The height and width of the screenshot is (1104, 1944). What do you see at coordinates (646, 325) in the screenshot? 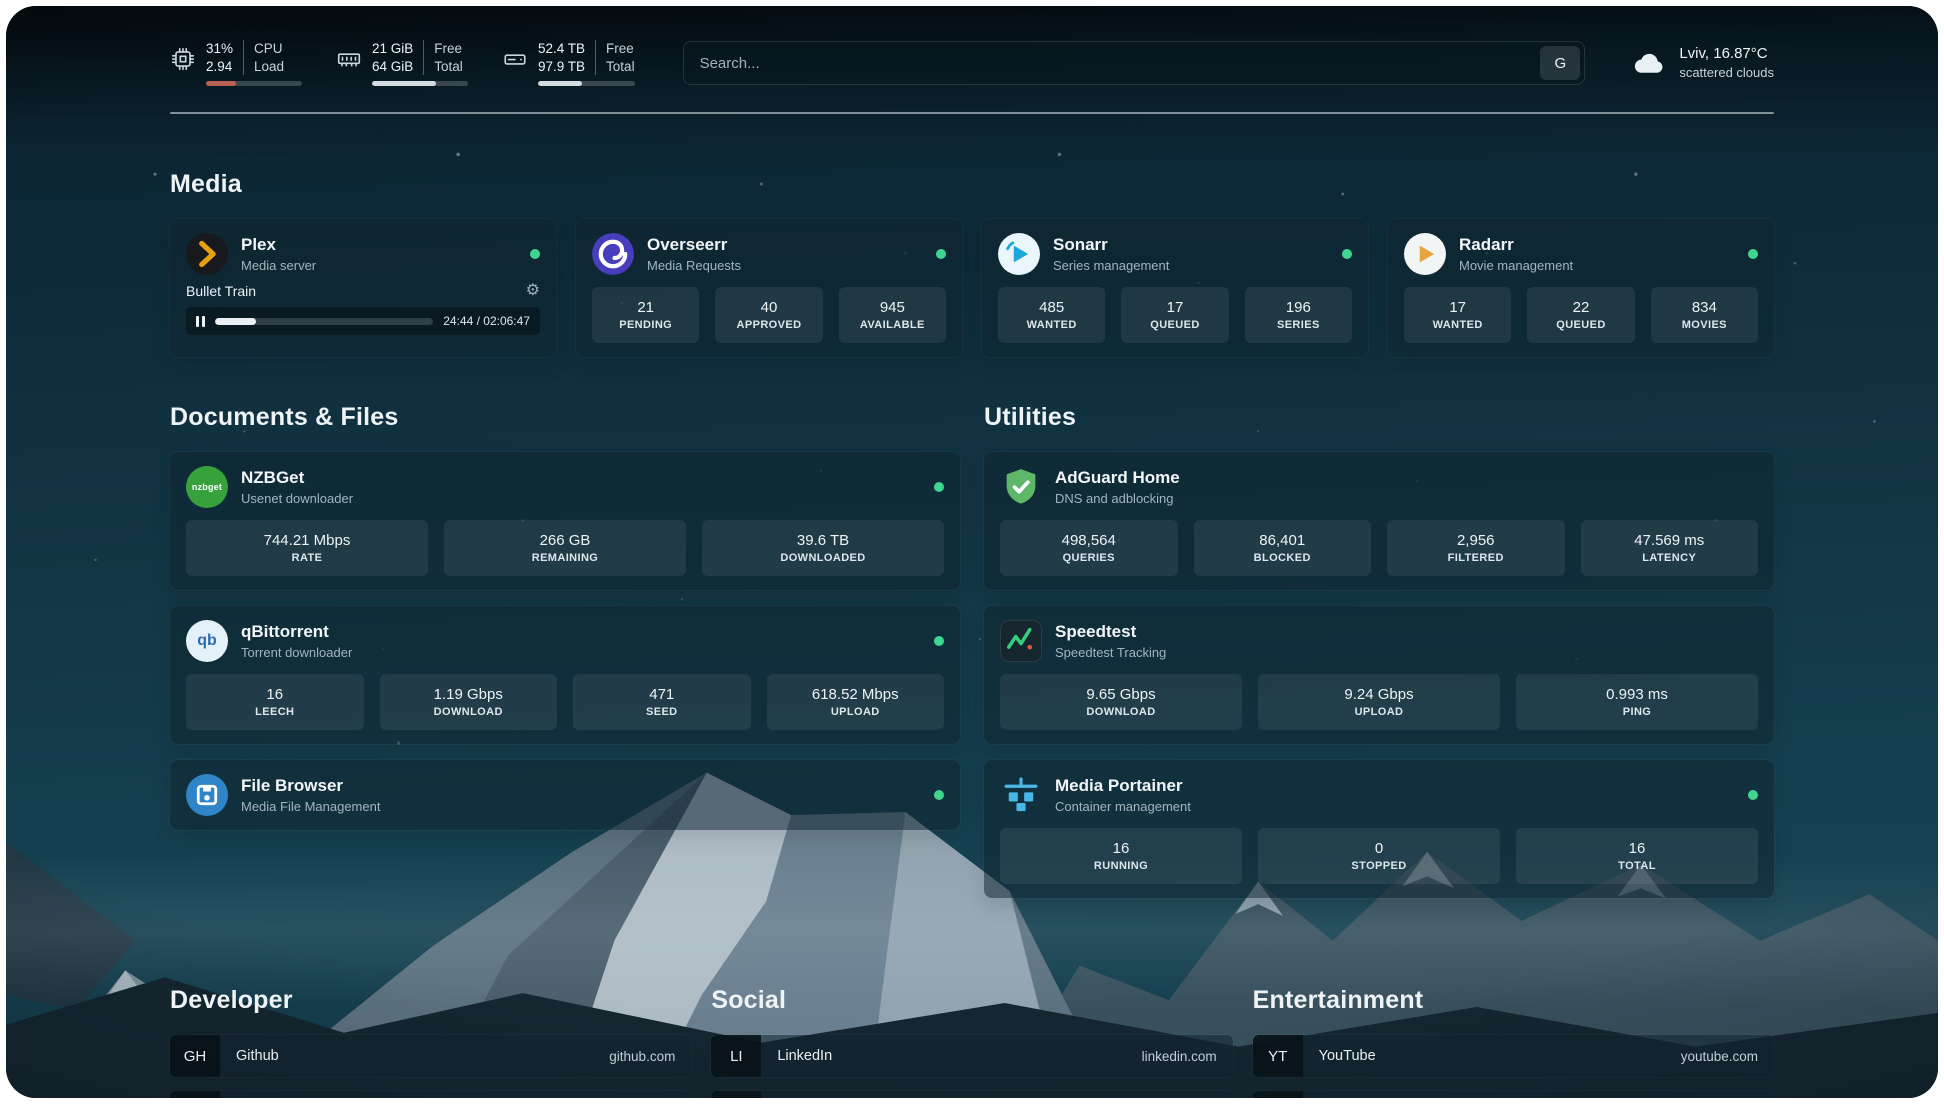
I see `stat-label: PENDING` at bounding box center [646, 325].